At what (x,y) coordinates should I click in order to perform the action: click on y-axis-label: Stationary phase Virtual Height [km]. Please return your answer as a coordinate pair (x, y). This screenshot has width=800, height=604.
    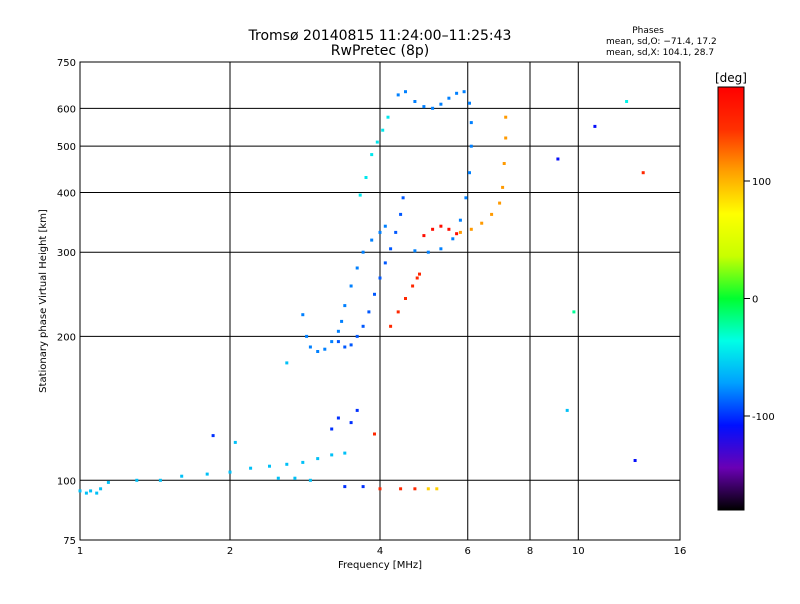
    Looking at the image, I should click on (43, 301).